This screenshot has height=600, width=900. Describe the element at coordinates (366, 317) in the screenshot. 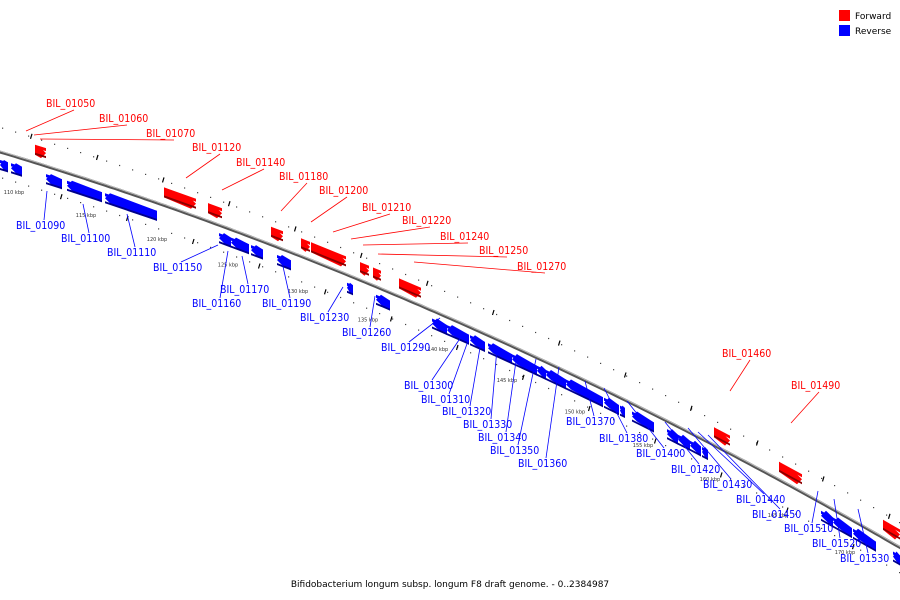

I see `reverse-gene-label-8: BIL_01260` at that location.